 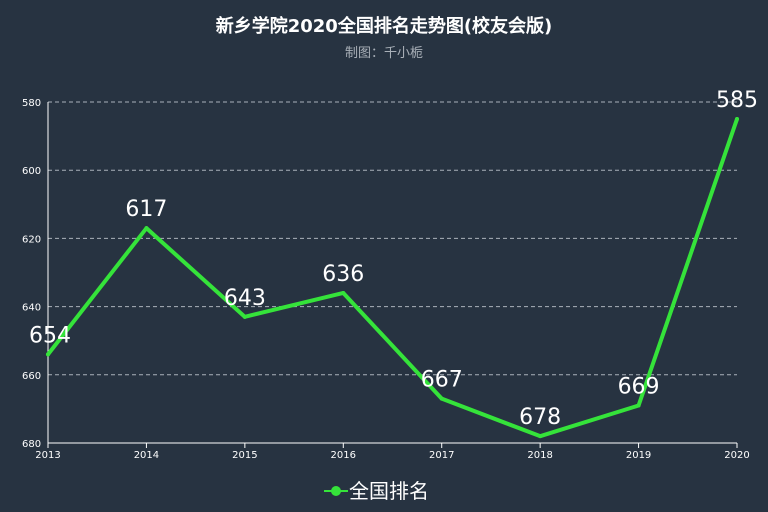 I want to click on data-label: 667, so click(x=442, y=380).